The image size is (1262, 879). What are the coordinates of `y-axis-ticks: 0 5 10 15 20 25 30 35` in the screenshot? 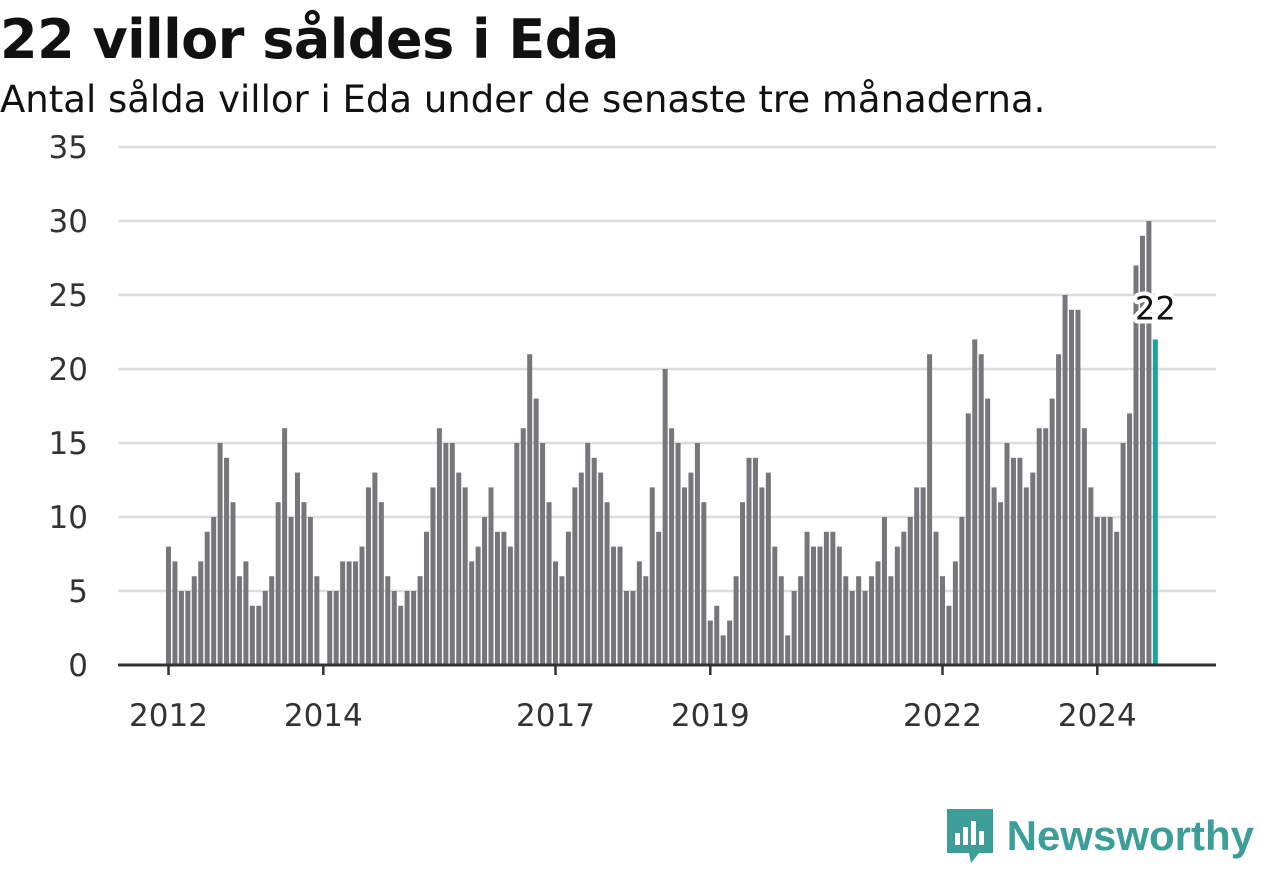 It's located at (68, 407).